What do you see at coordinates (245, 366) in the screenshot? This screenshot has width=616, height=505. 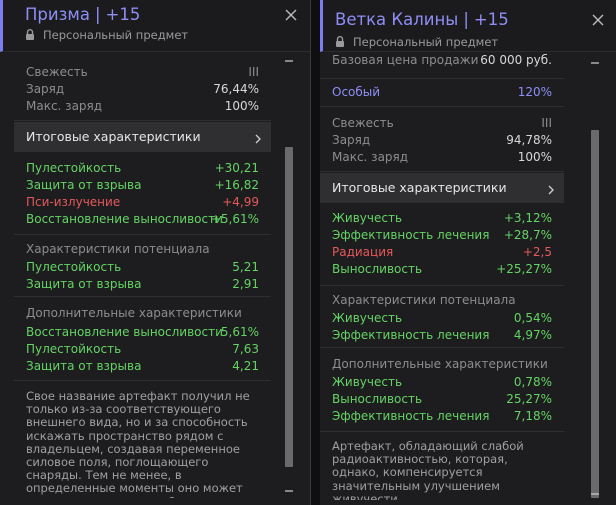 I see `stat-value: 4,21` at bounding box center [245, 366].